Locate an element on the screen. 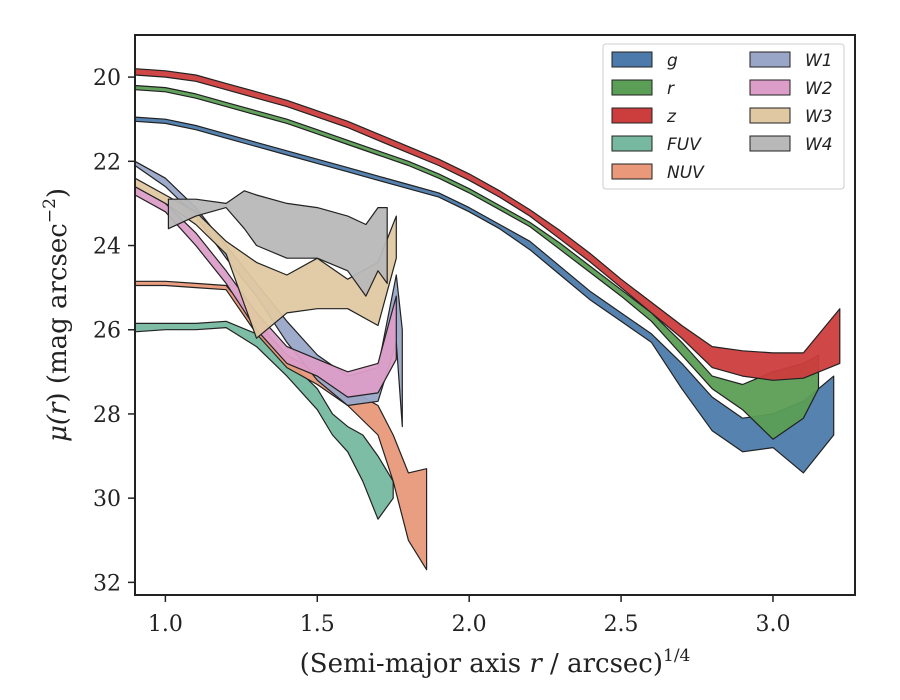 The height and width of the screenshot is (700, 900). x-tick-label: 2.5 is located at coordinates (621, 624).